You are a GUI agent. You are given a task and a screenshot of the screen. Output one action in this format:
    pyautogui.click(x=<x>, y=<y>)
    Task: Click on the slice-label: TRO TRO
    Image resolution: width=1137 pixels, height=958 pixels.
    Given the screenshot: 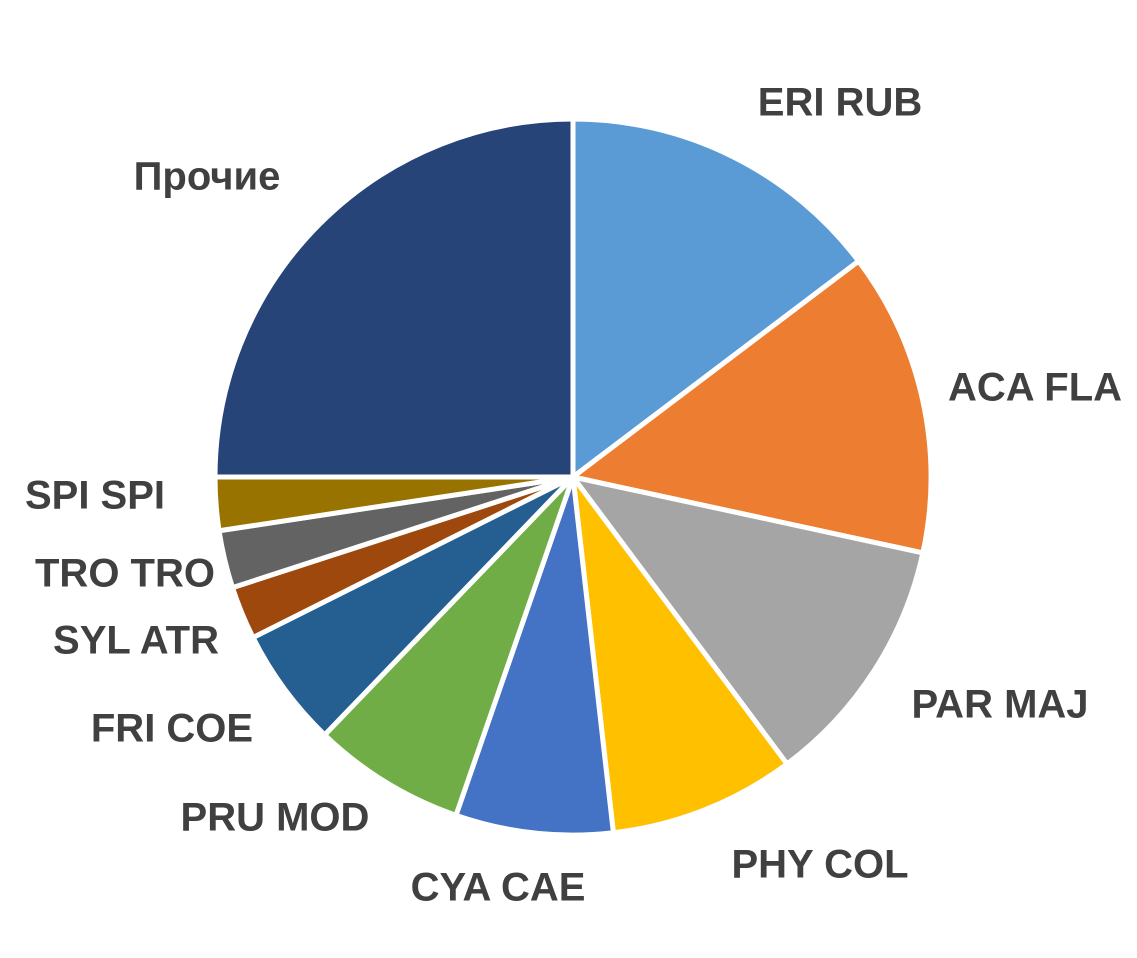 What is the action you would take?
    pyautogui.click(x=125, y=574)
    